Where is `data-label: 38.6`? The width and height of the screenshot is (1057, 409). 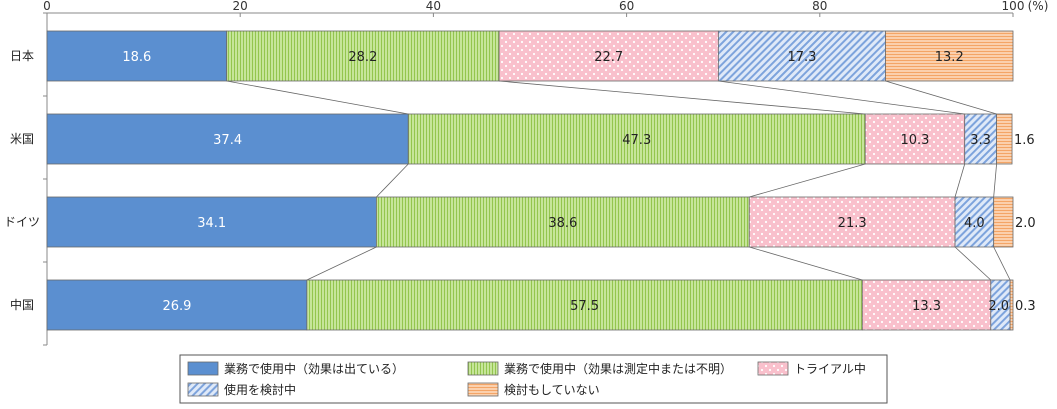
data-label: 38.6 is located at coordinates (562, 223).